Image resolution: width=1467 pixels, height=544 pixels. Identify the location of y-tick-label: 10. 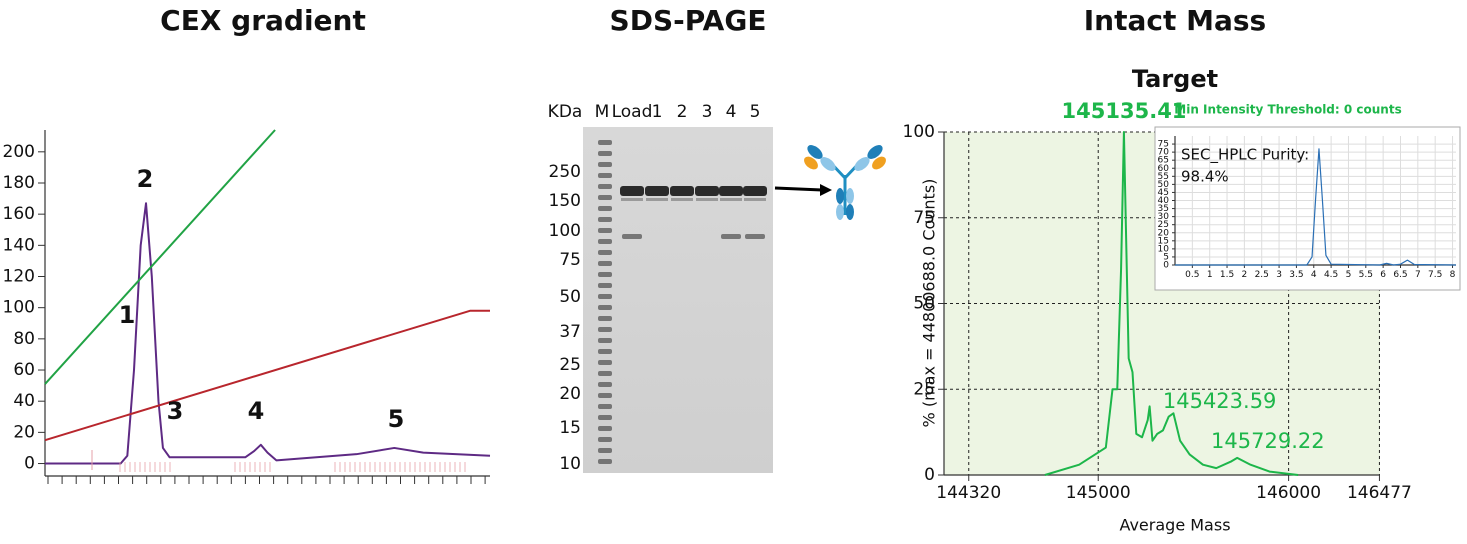
(1164, 249).